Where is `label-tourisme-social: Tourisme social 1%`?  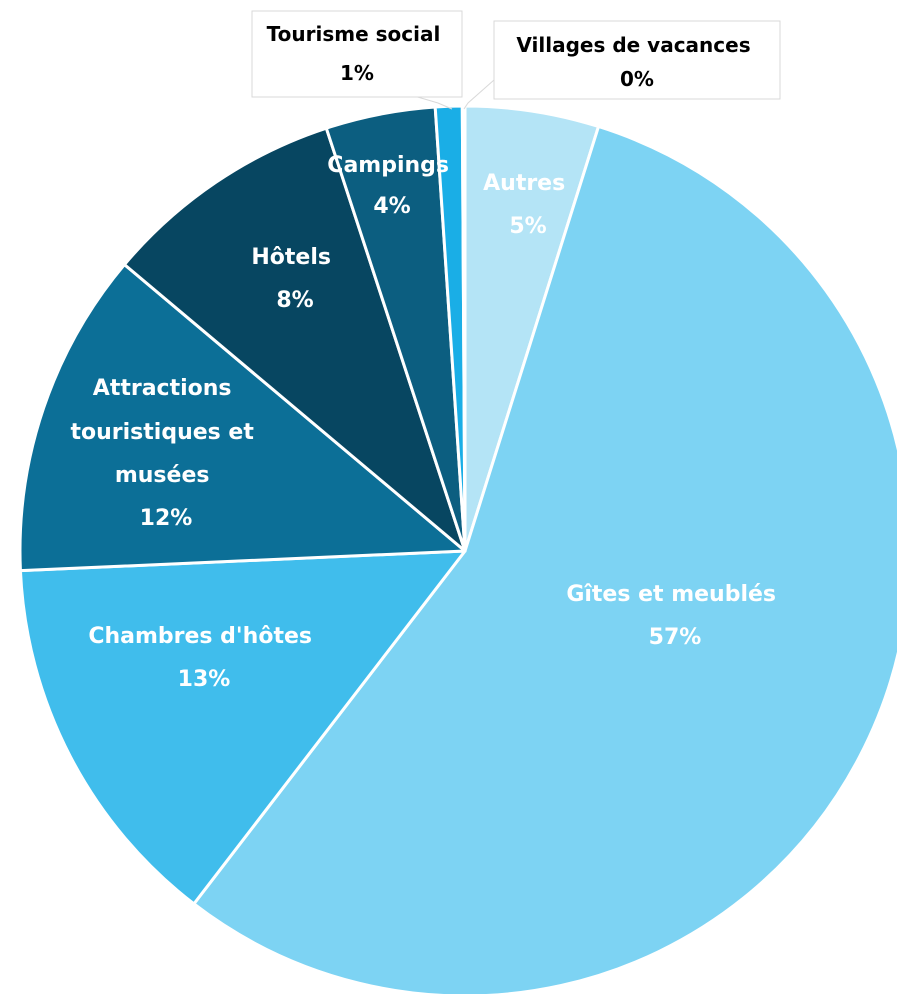 label-tourisme-social: Tourisme social 1% is located at coordinates (357, 53).